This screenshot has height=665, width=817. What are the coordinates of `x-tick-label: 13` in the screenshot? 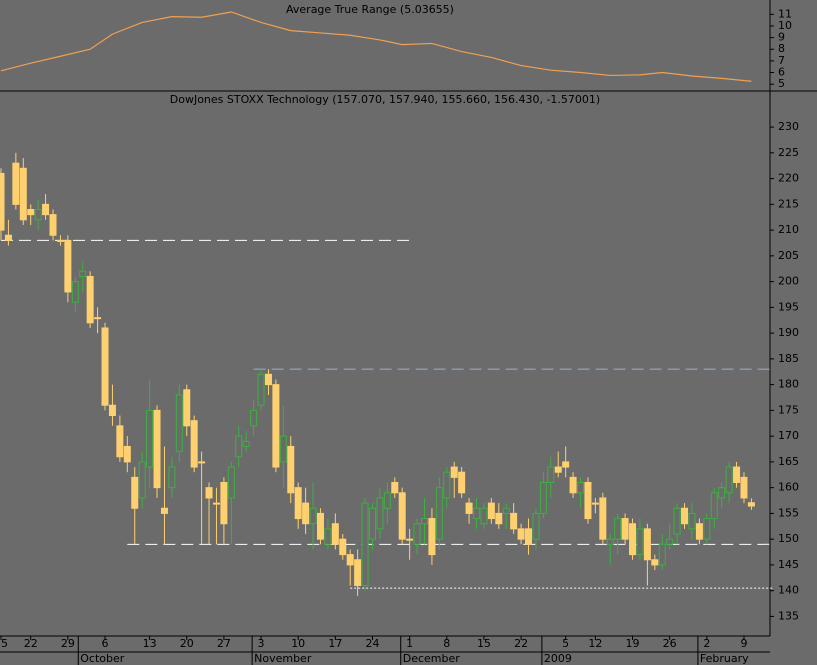 It's located at (150, 643).